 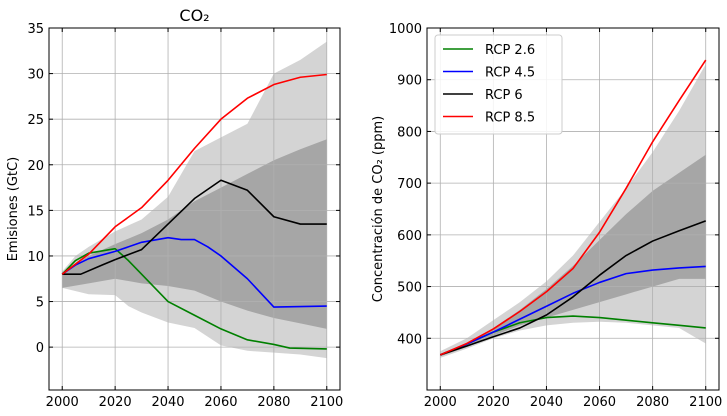 What do you see at coordinates (35, 166) in the screenshot?
I see `emissions-y-tick-label: 20` at bounding box center [35, 166].